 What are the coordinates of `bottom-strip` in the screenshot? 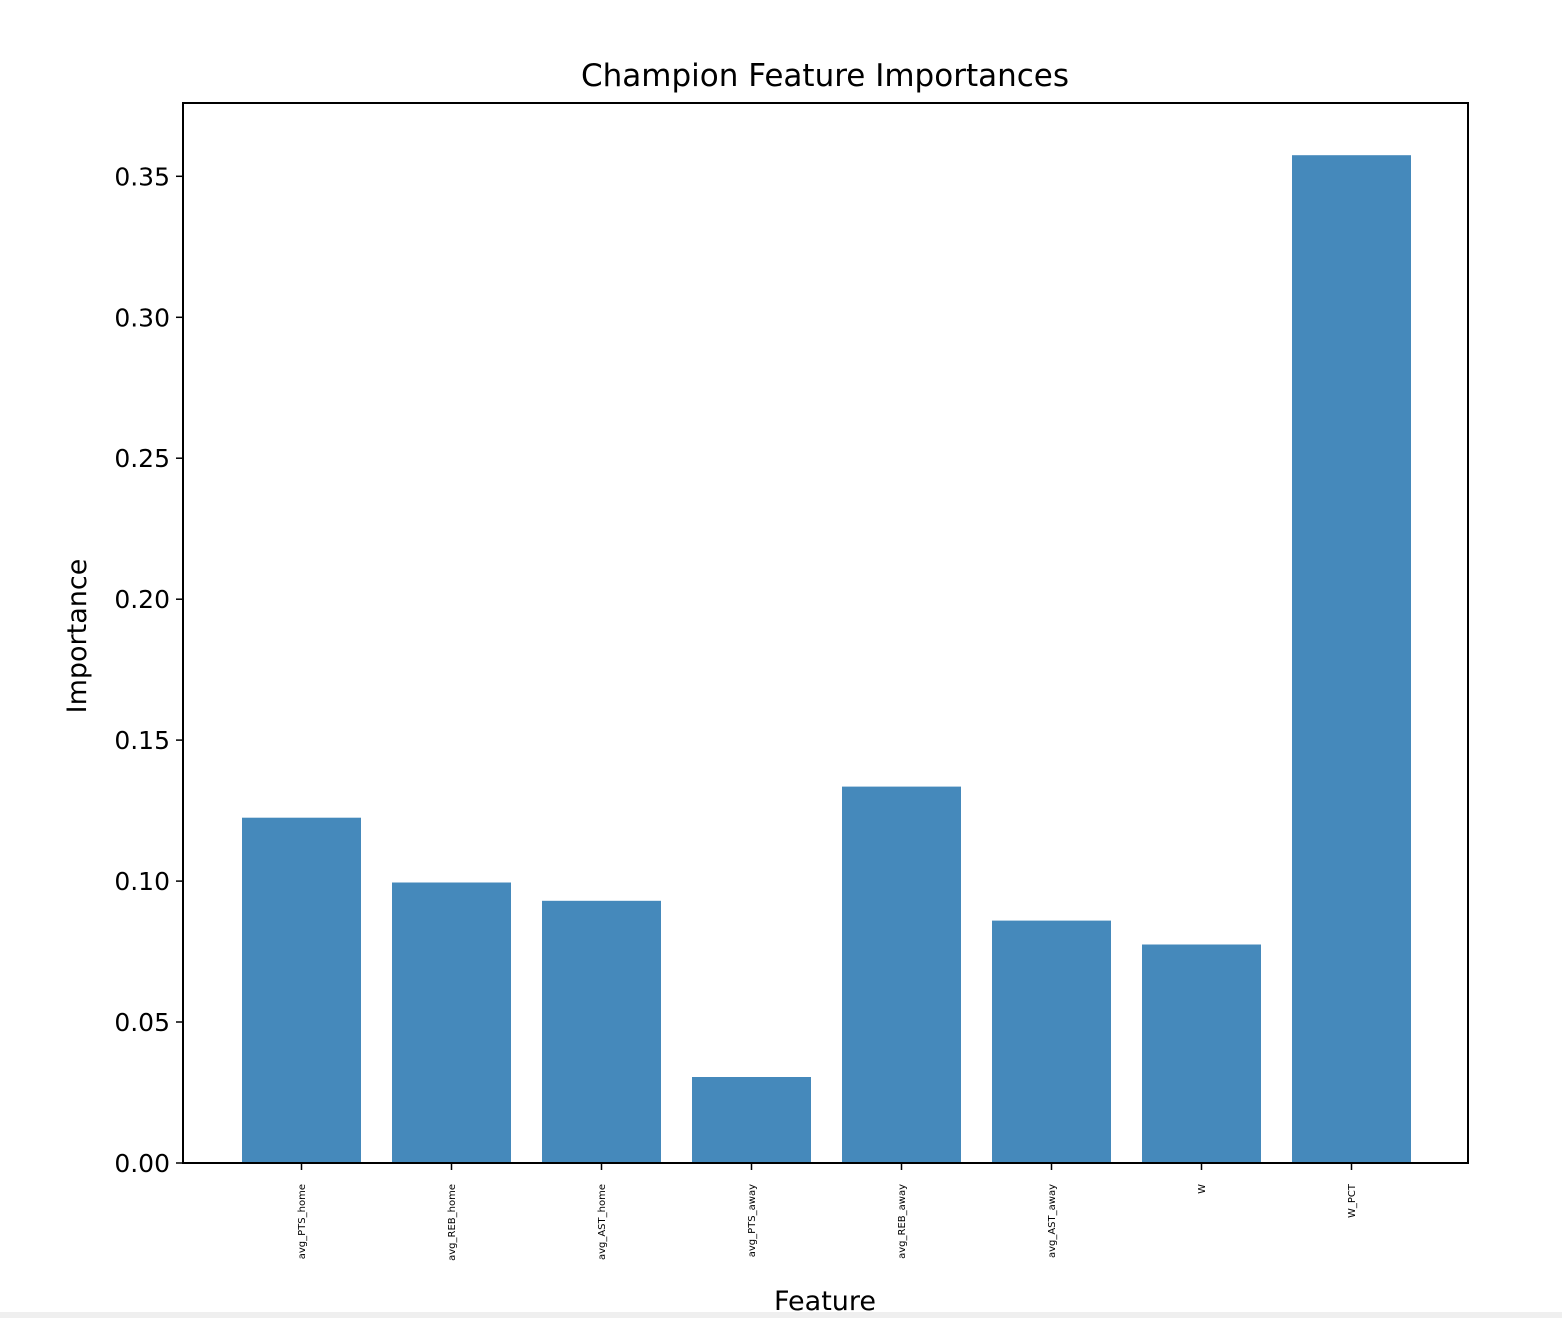 It's located at (781, 1315).